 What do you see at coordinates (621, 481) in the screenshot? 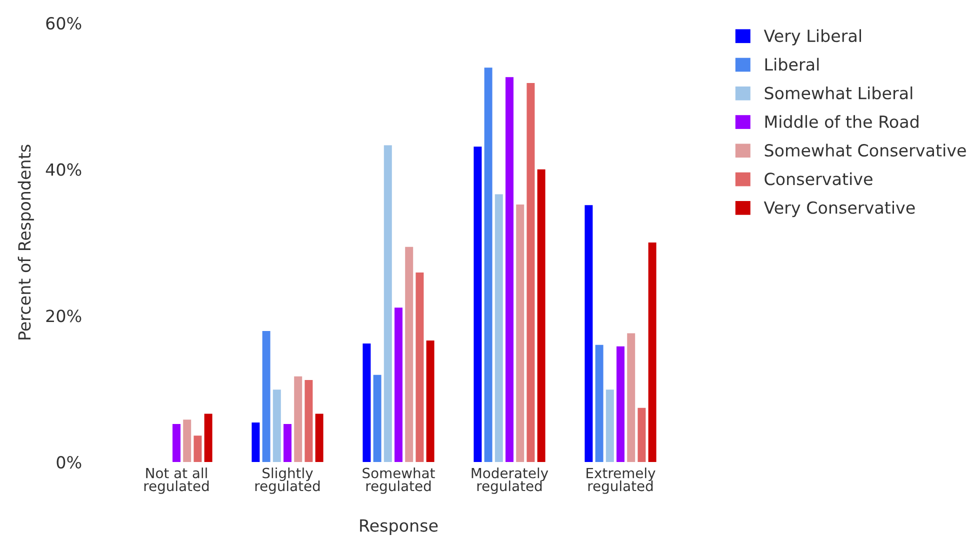
I see `x-tick-label: Extremely regulated` at bounding box center [621, 481].